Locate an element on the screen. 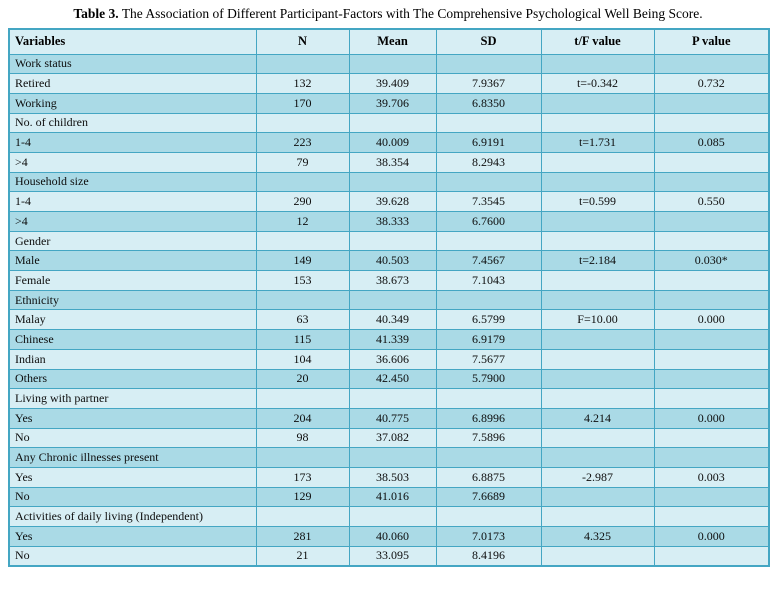  cell-n: 115 is located at coordinates (302, 339).